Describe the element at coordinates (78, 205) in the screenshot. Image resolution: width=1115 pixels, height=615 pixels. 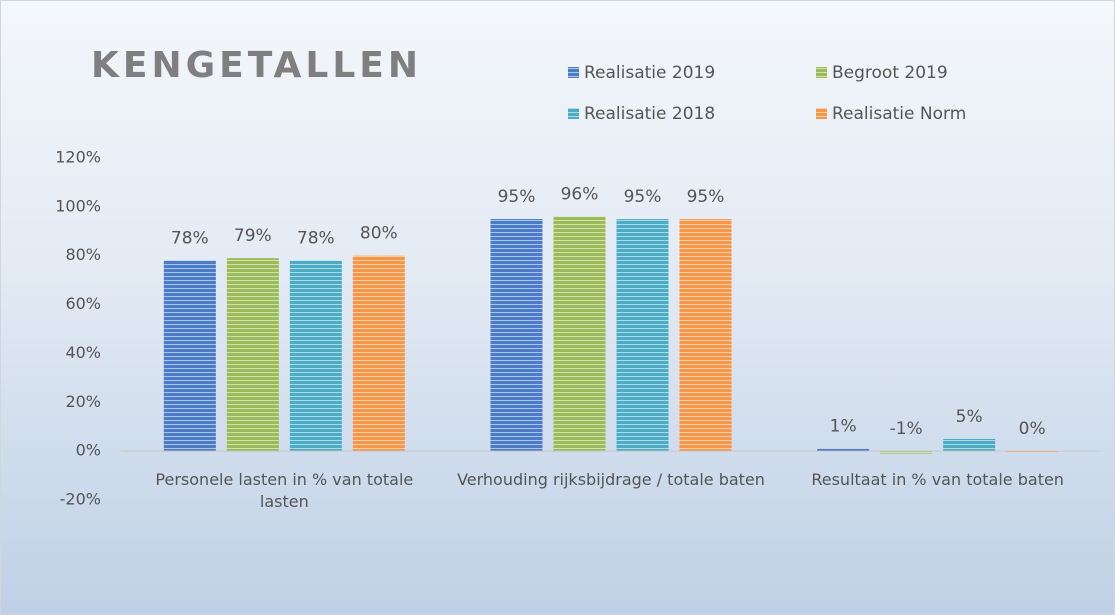
I see `y-tick-label: 100%` at that location.